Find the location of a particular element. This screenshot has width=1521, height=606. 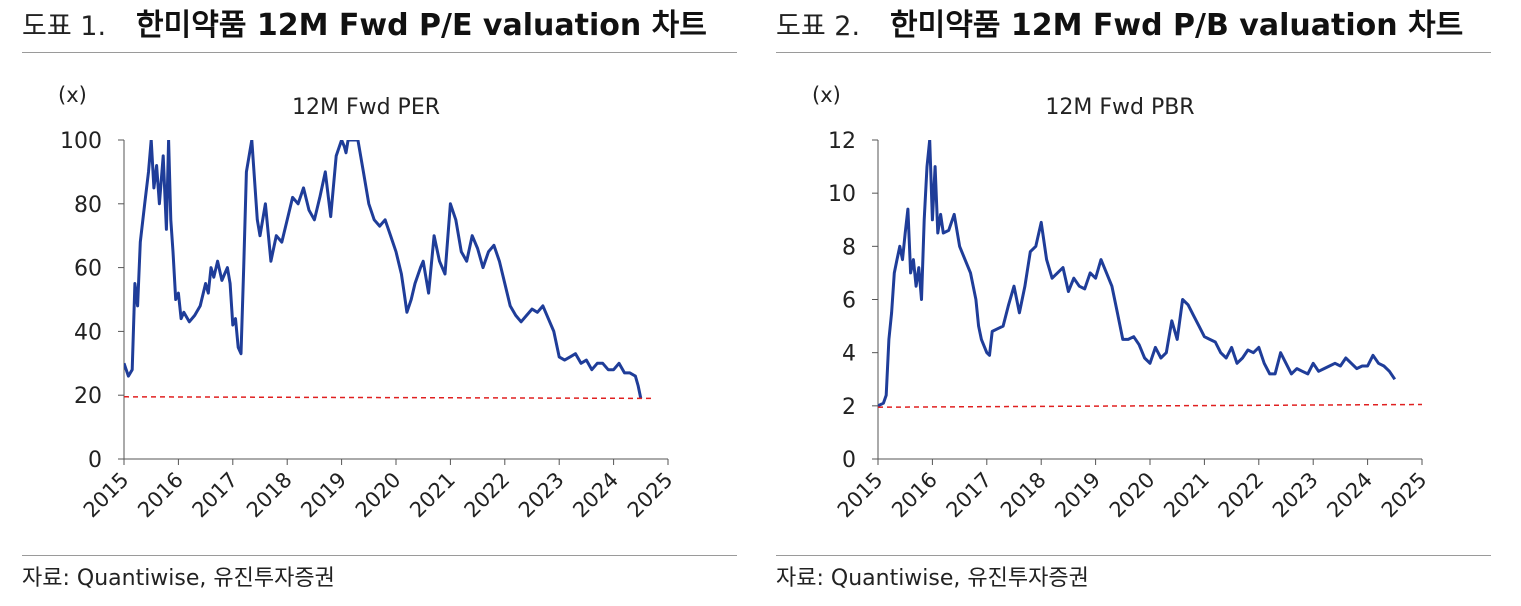

figure-title: 도표 2. 한미약품 12M Fwd P/B valuation 차트 is located at coordinates (1119, 26).